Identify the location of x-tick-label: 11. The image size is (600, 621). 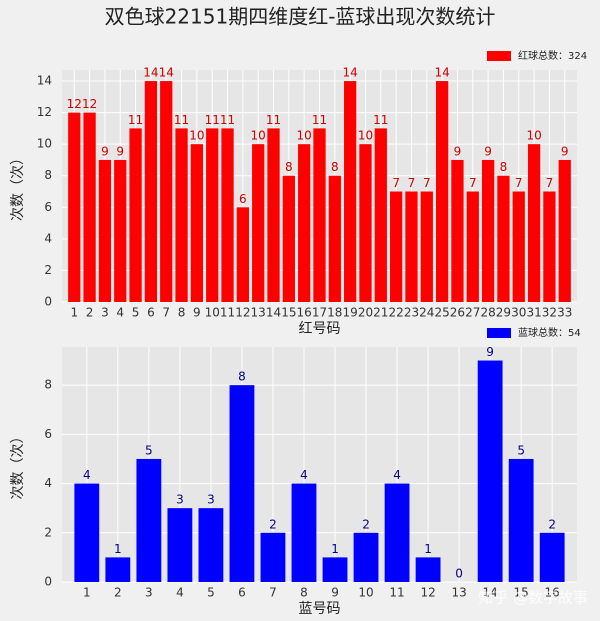
(227, 313).